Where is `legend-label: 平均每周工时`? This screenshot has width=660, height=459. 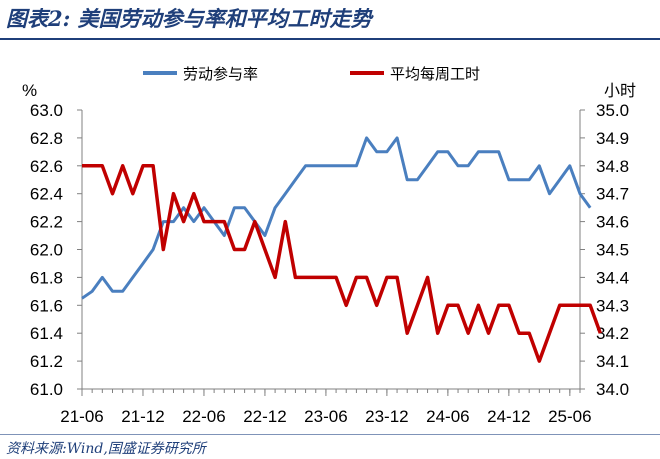 legend-label: 平均每周工时 is located at coordinates (435, 74).